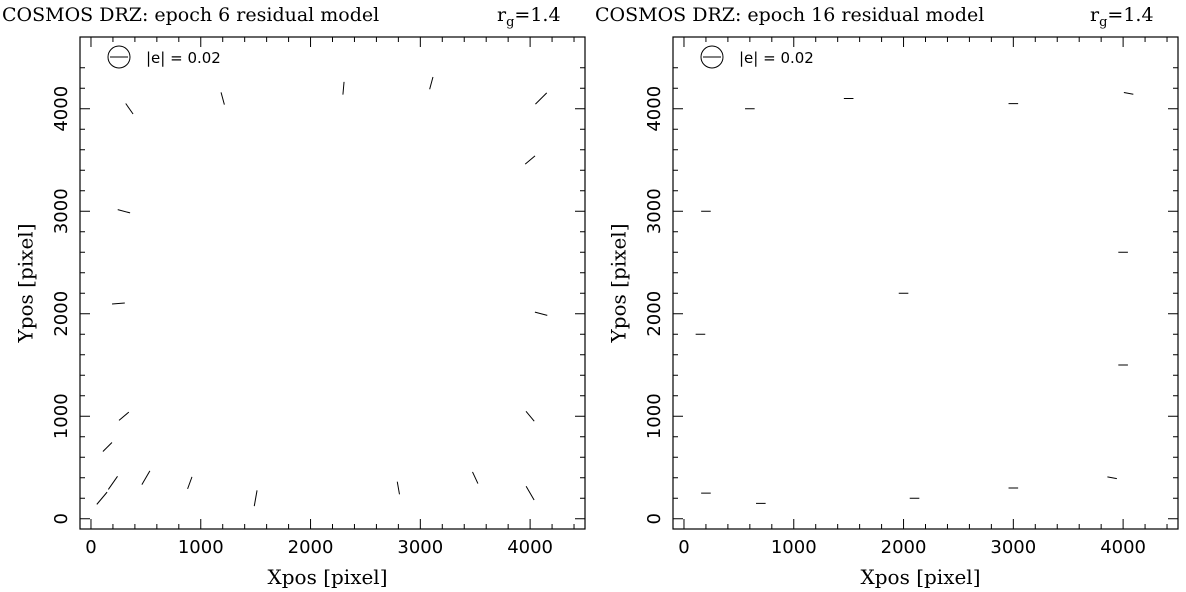  Describe the element at coordinates (191, 15) in the screenshot. I see `plot-title: COSMOS DRZ: epoch 6 residual model` at that location.